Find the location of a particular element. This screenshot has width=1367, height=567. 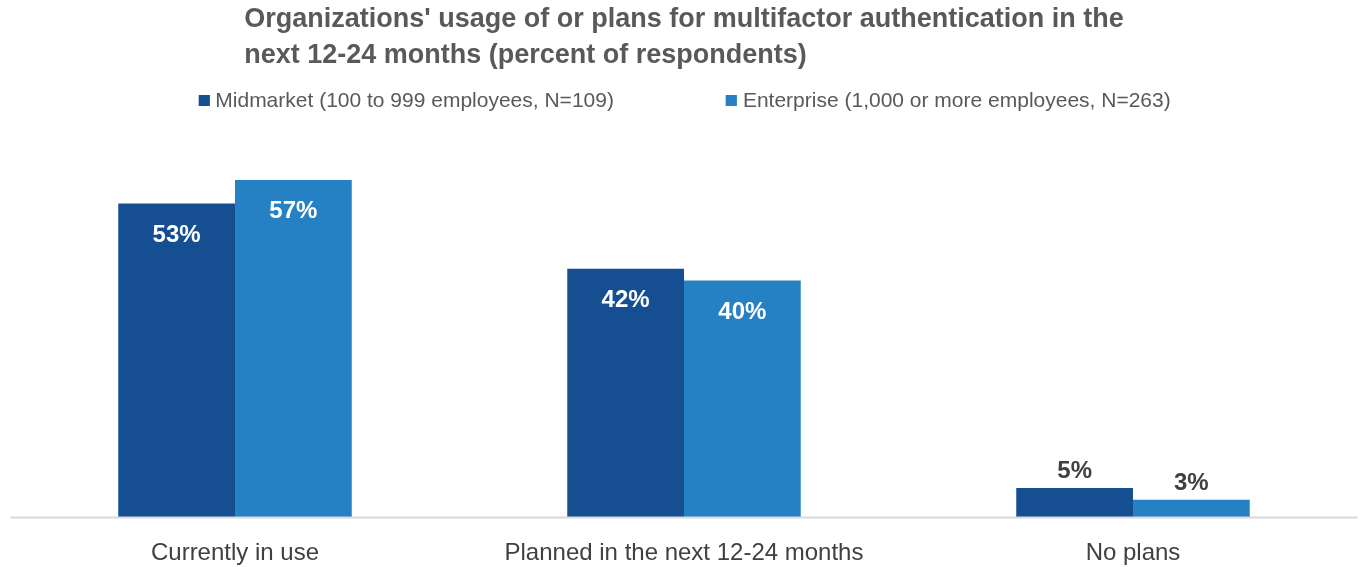

chart-title: Organizations' usage of or plans for multifactor authentication in the next 12-24 months (percent of respondents) is located at coordinates (684, 35).